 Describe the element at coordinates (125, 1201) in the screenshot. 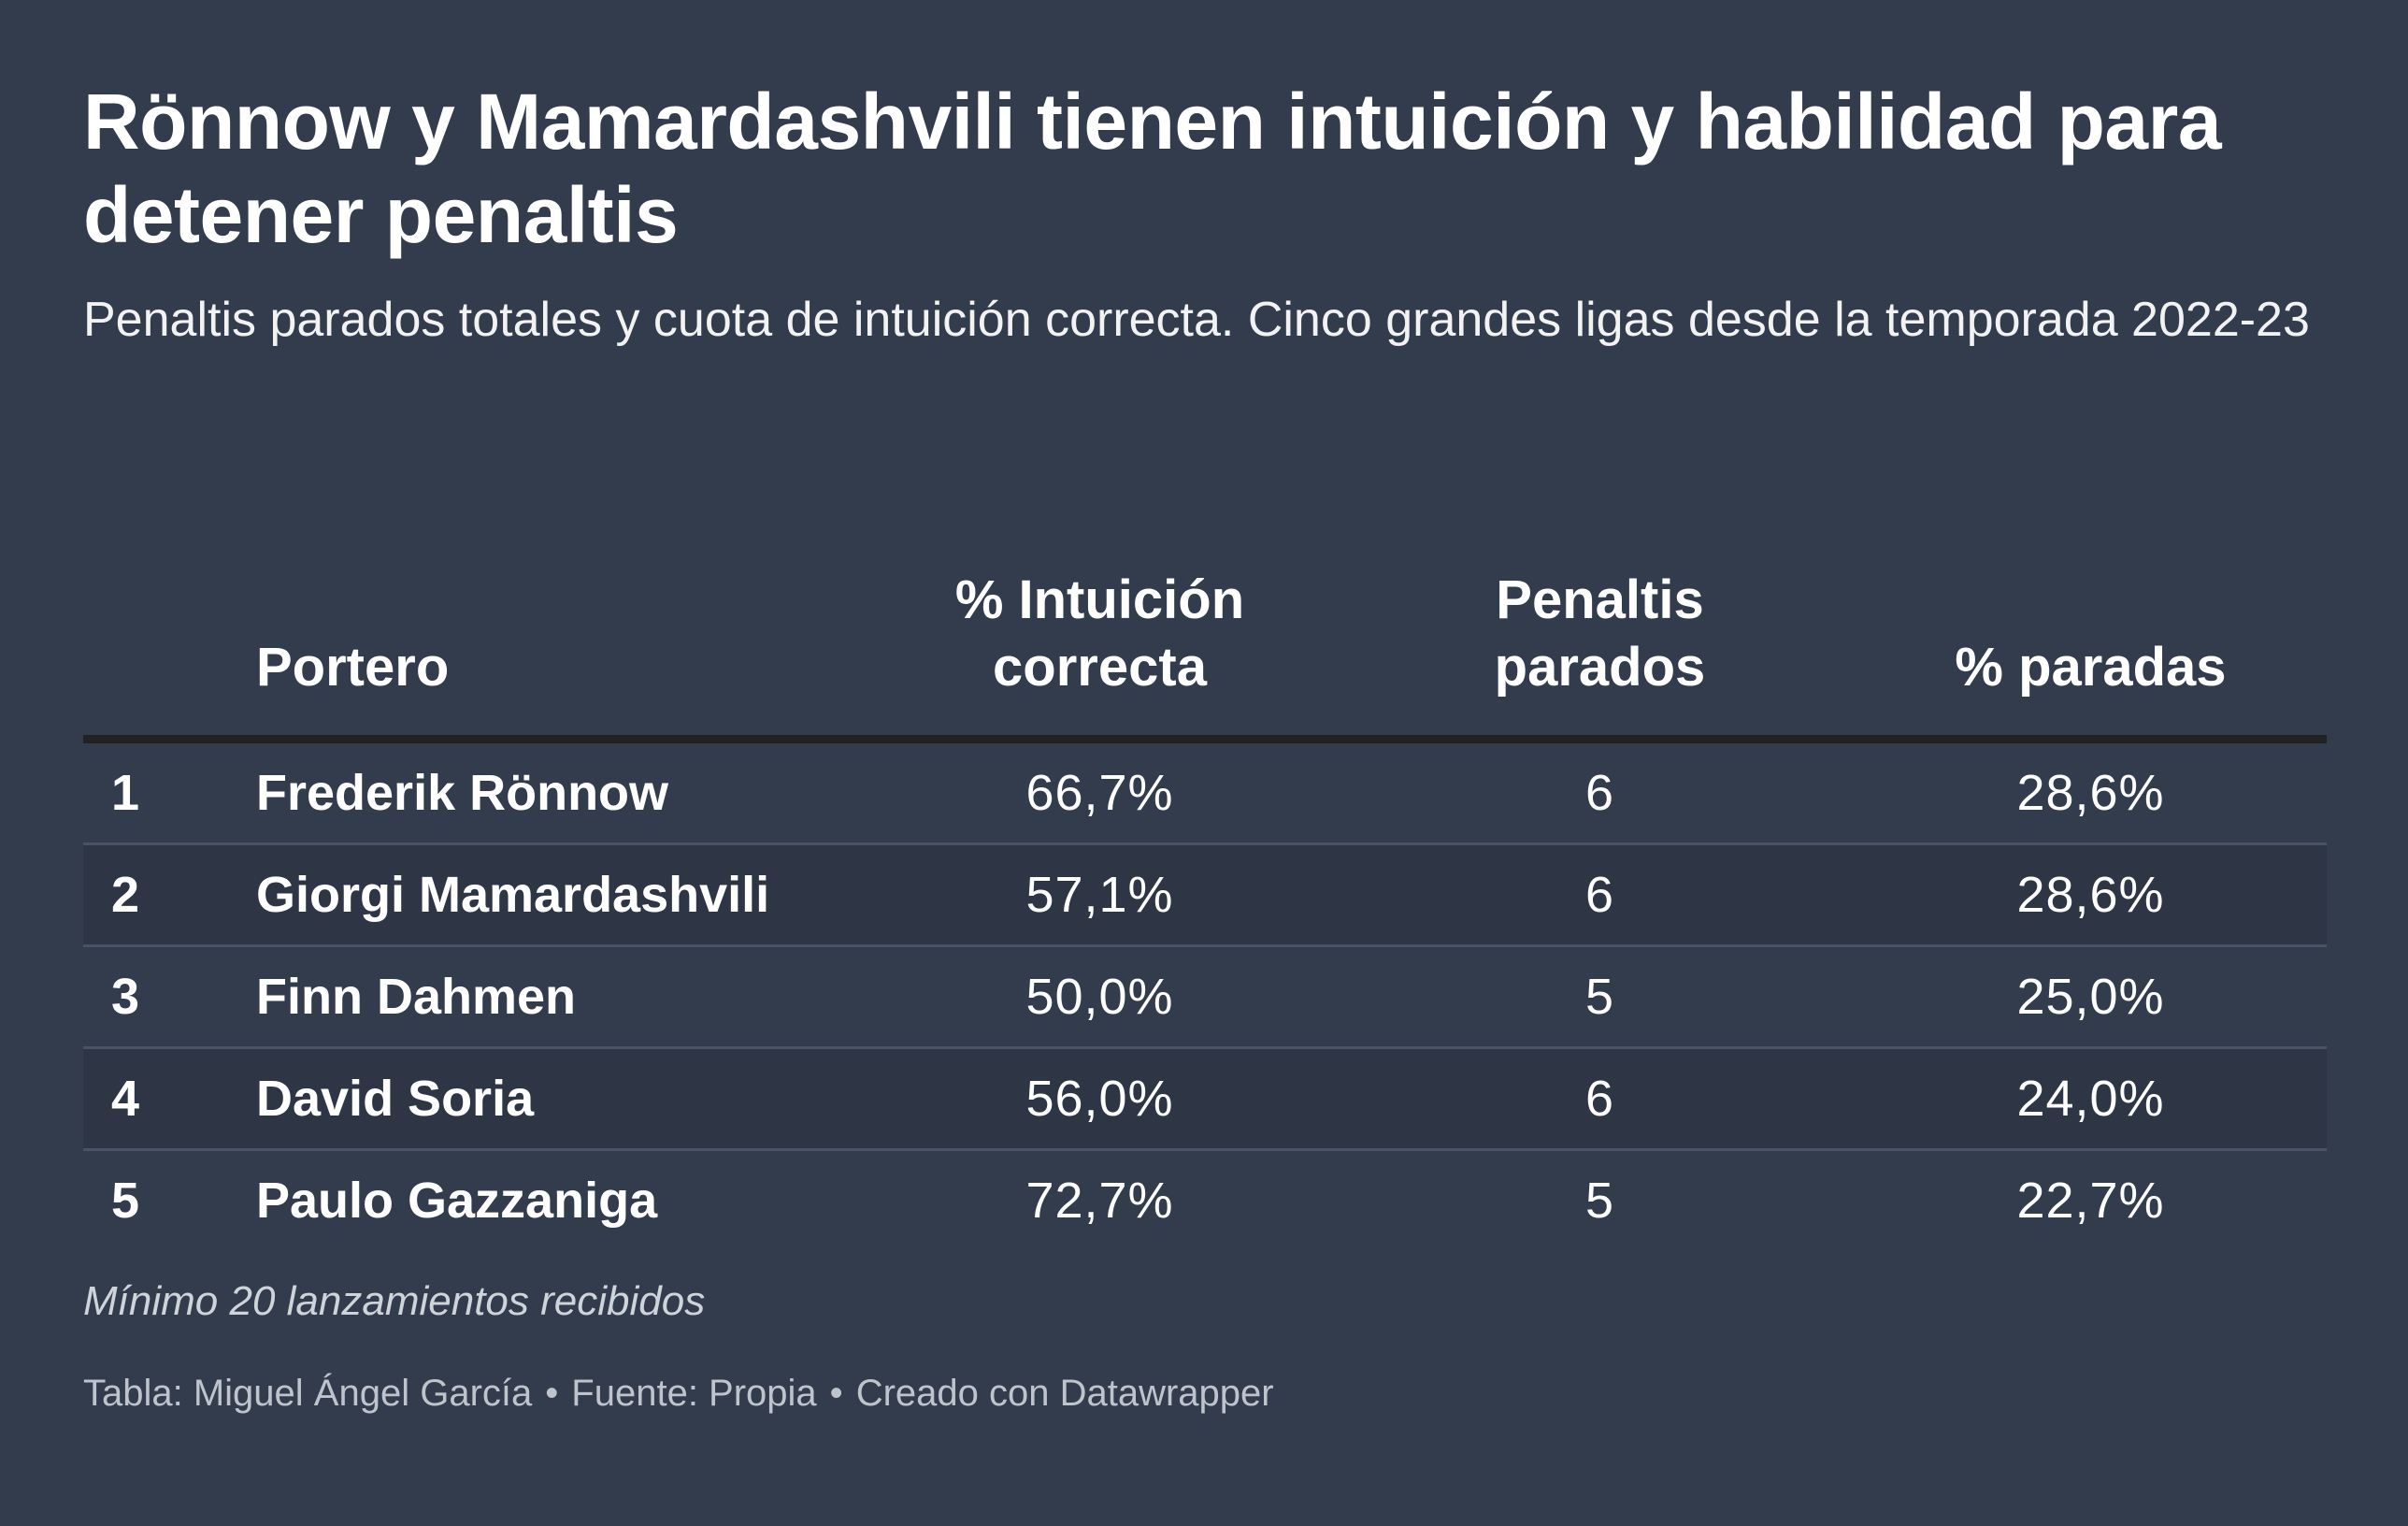

I see `row-rank: 5` at that location.